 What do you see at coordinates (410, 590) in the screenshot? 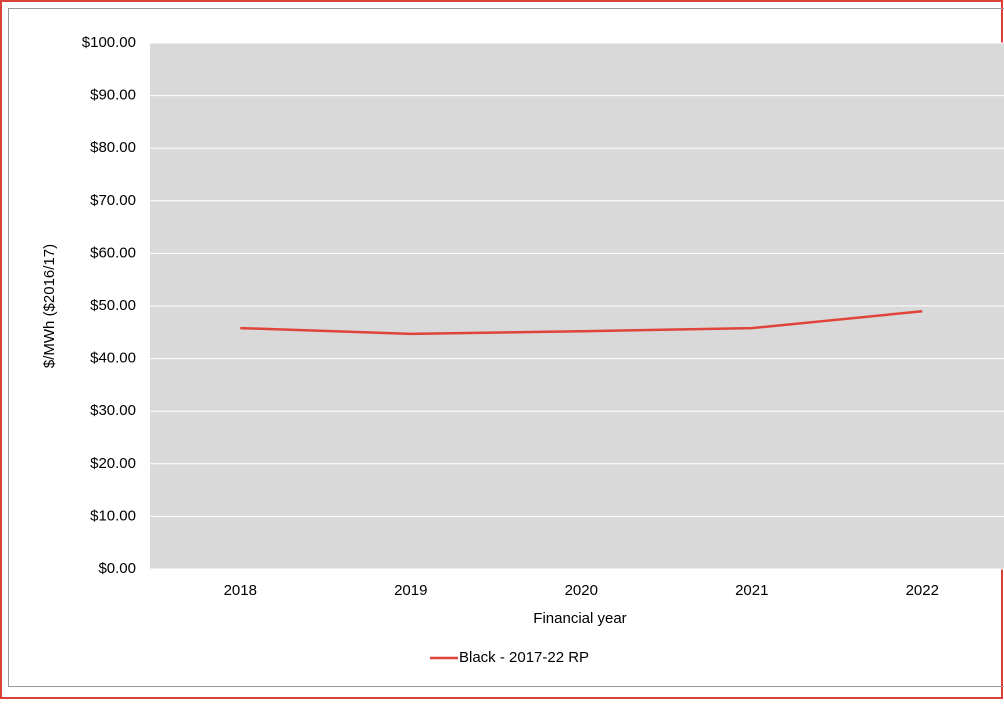
I see `x-tick-label: 2019` at bounding box center [410, 590].